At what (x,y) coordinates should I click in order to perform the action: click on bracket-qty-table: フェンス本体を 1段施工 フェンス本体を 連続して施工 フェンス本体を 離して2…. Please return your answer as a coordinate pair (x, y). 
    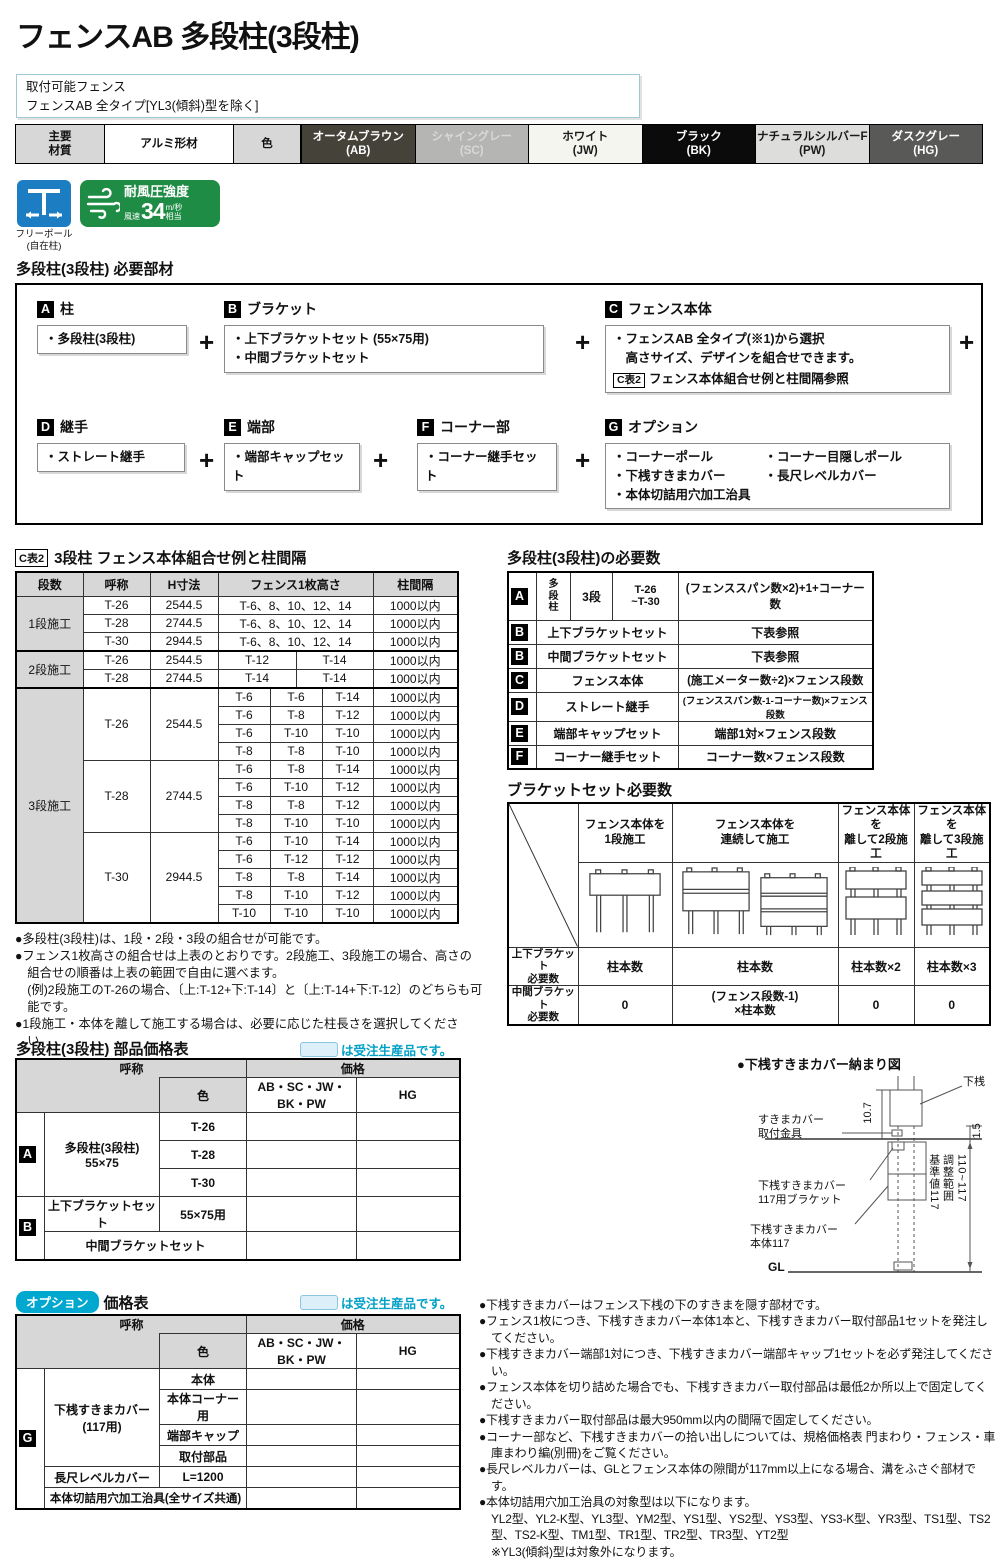
    Looking at the image, I should click on (749, 914).